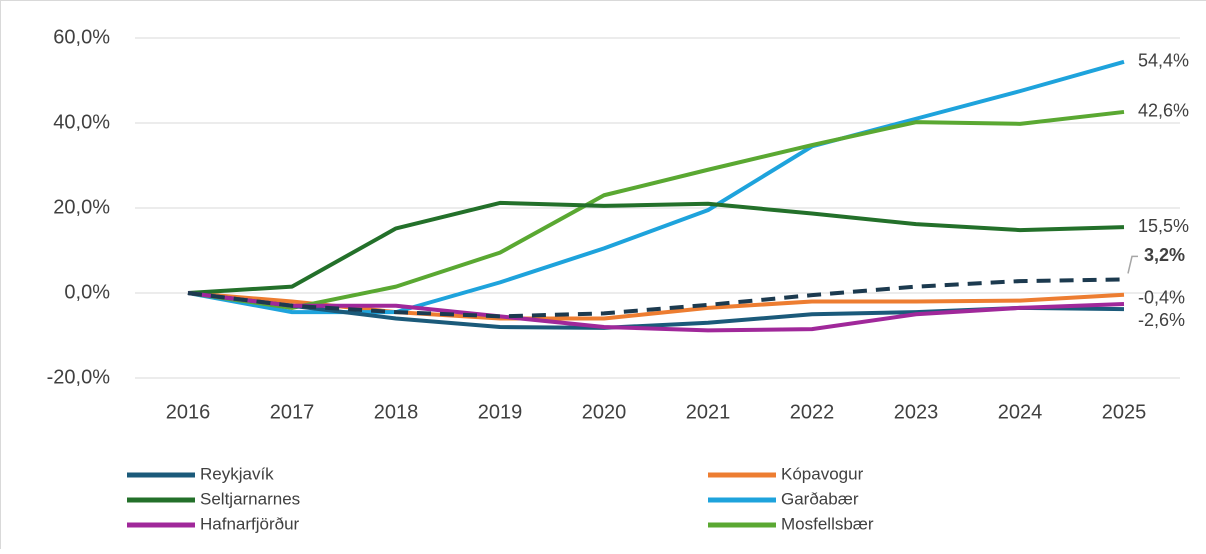 The width and height of the screenshot is (1206, 554). I want to click on y-tick-label: 0,0%, so click(87, 292).